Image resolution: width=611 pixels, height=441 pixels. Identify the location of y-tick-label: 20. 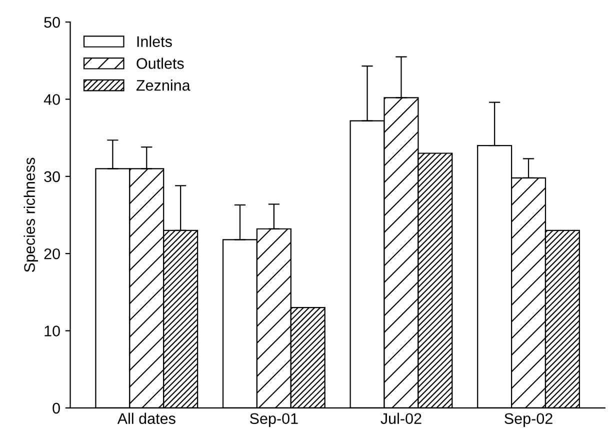
(52, 254).